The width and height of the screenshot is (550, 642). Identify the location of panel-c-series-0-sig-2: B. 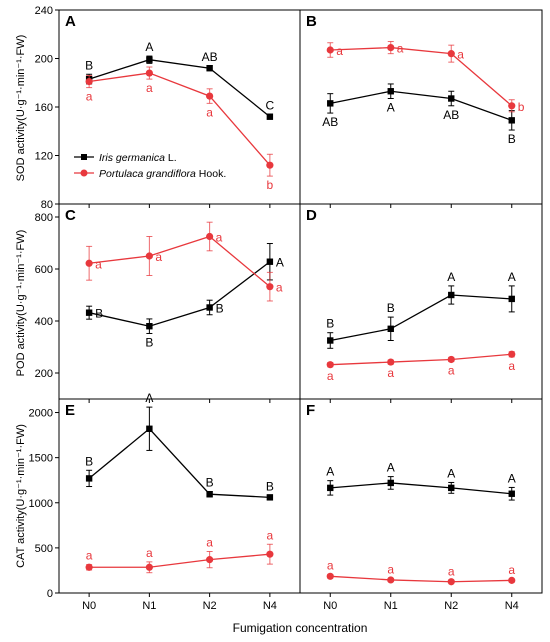
(220, 308).